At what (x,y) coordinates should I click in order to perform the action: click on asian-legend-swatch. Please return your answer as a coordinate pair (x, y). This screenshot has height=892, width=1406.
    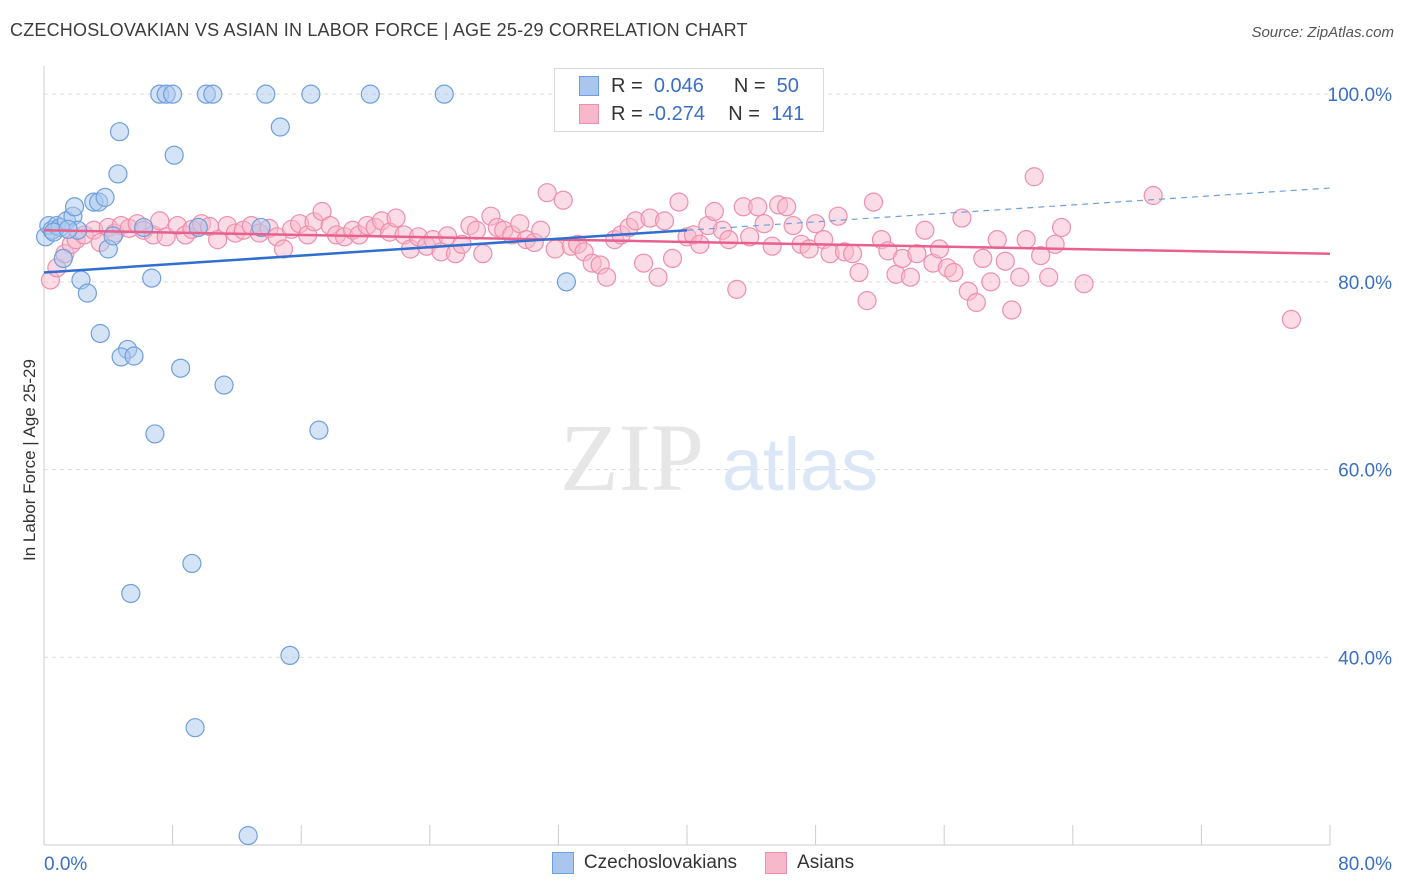
    Looking at the image, I should click on (776, 863).